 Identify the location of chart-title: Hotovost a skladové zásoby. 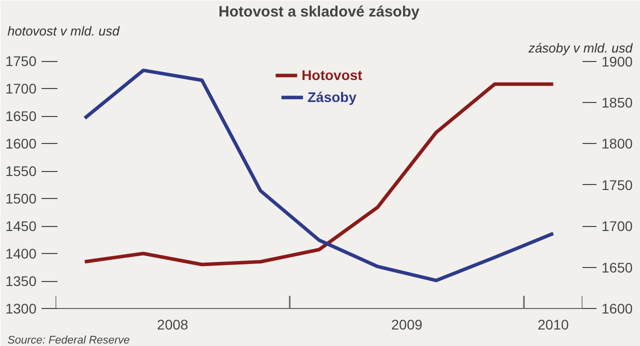
(319, 12).